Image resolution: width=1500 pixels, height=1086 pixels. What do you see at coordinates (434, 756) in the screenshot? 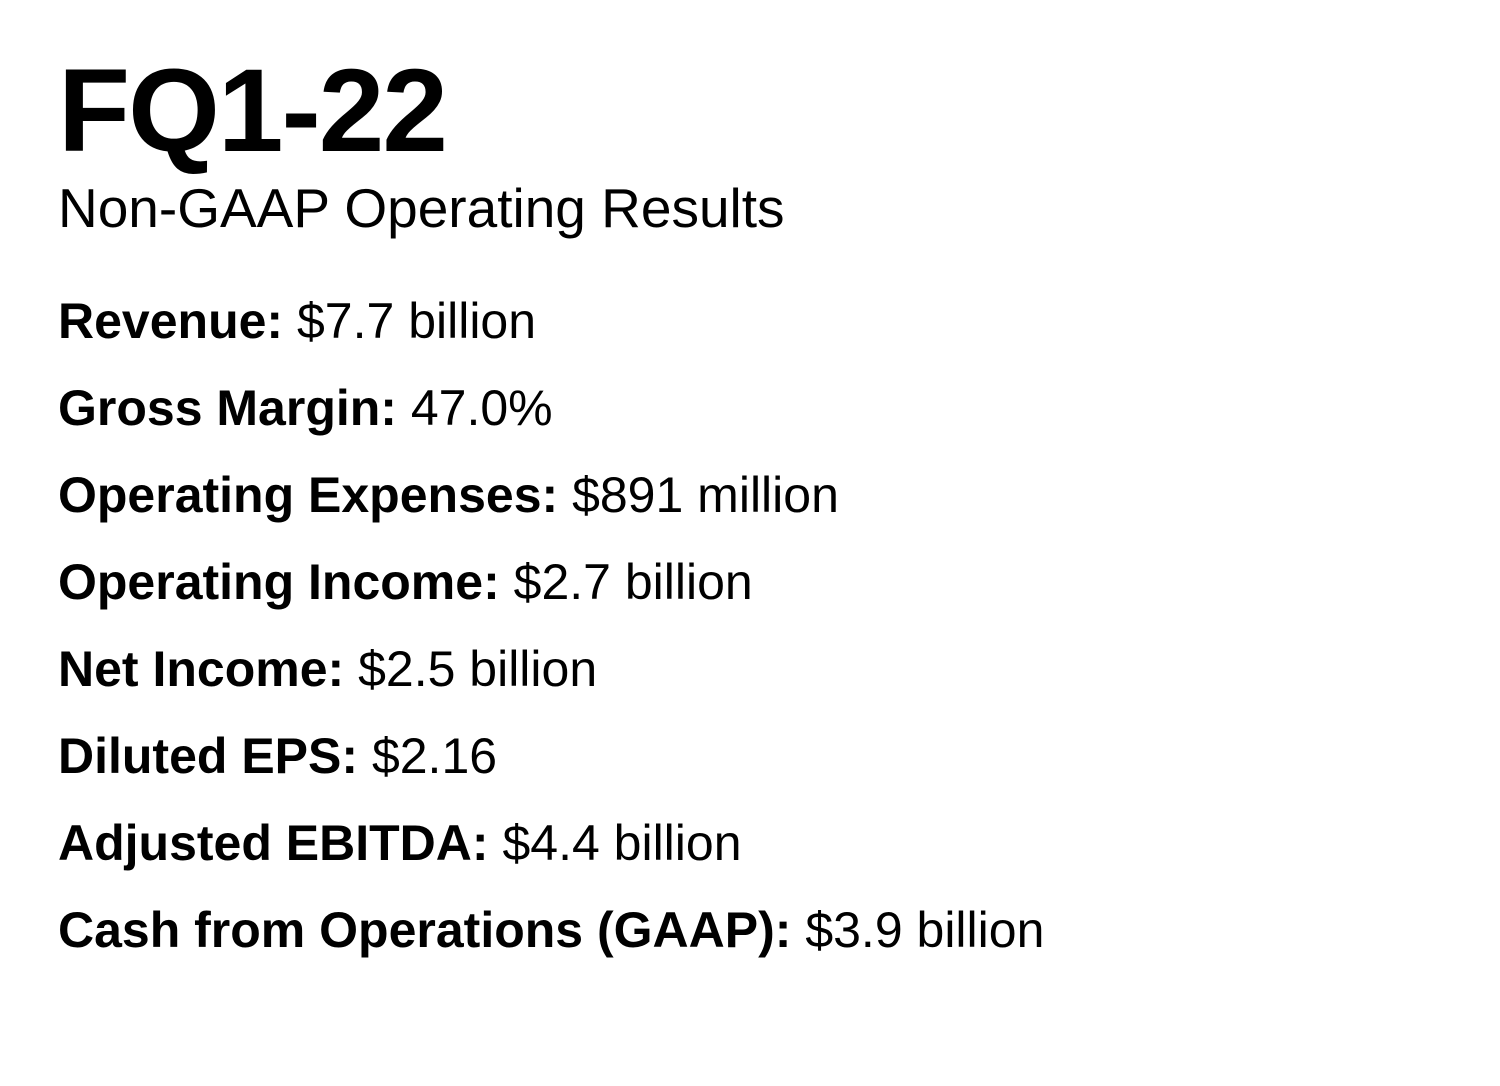
I see `metric-value: $2.16` at bounding box center [434, 756].